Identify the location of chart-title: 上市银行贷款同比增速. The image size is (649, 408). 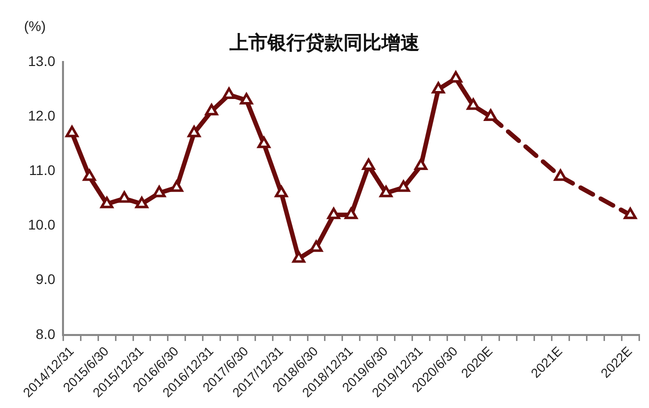
(325, 43).